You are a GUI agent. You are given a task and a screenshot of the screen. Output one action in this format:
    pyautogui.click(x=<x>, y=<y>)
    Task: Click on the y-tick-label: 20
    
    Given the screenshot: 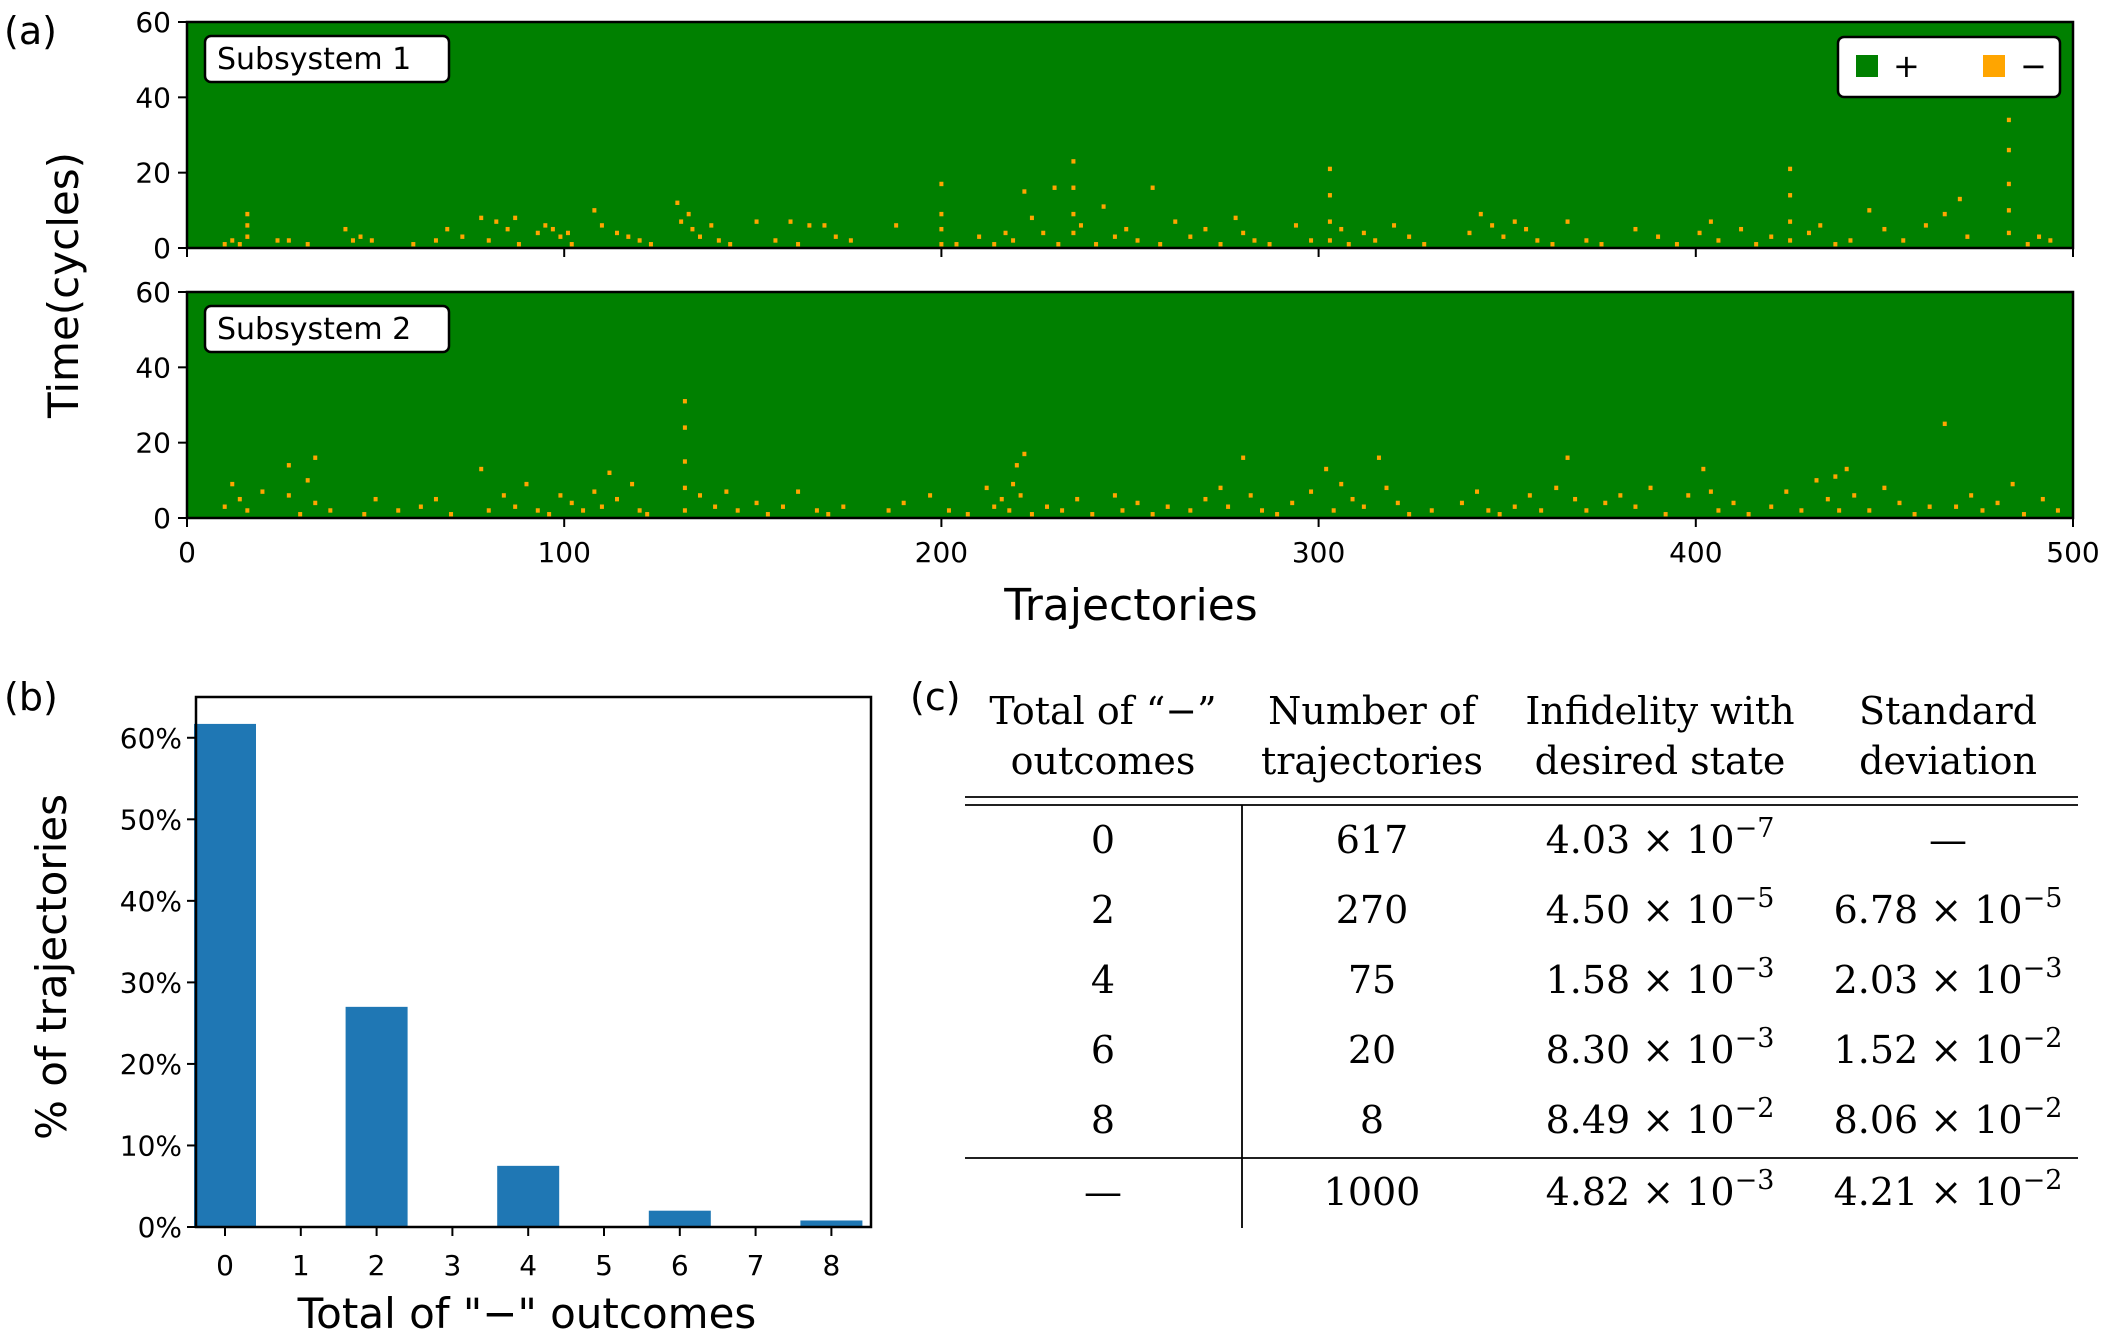 What is the action you would take?
    pyautogui.click(x=153, y=443)
    